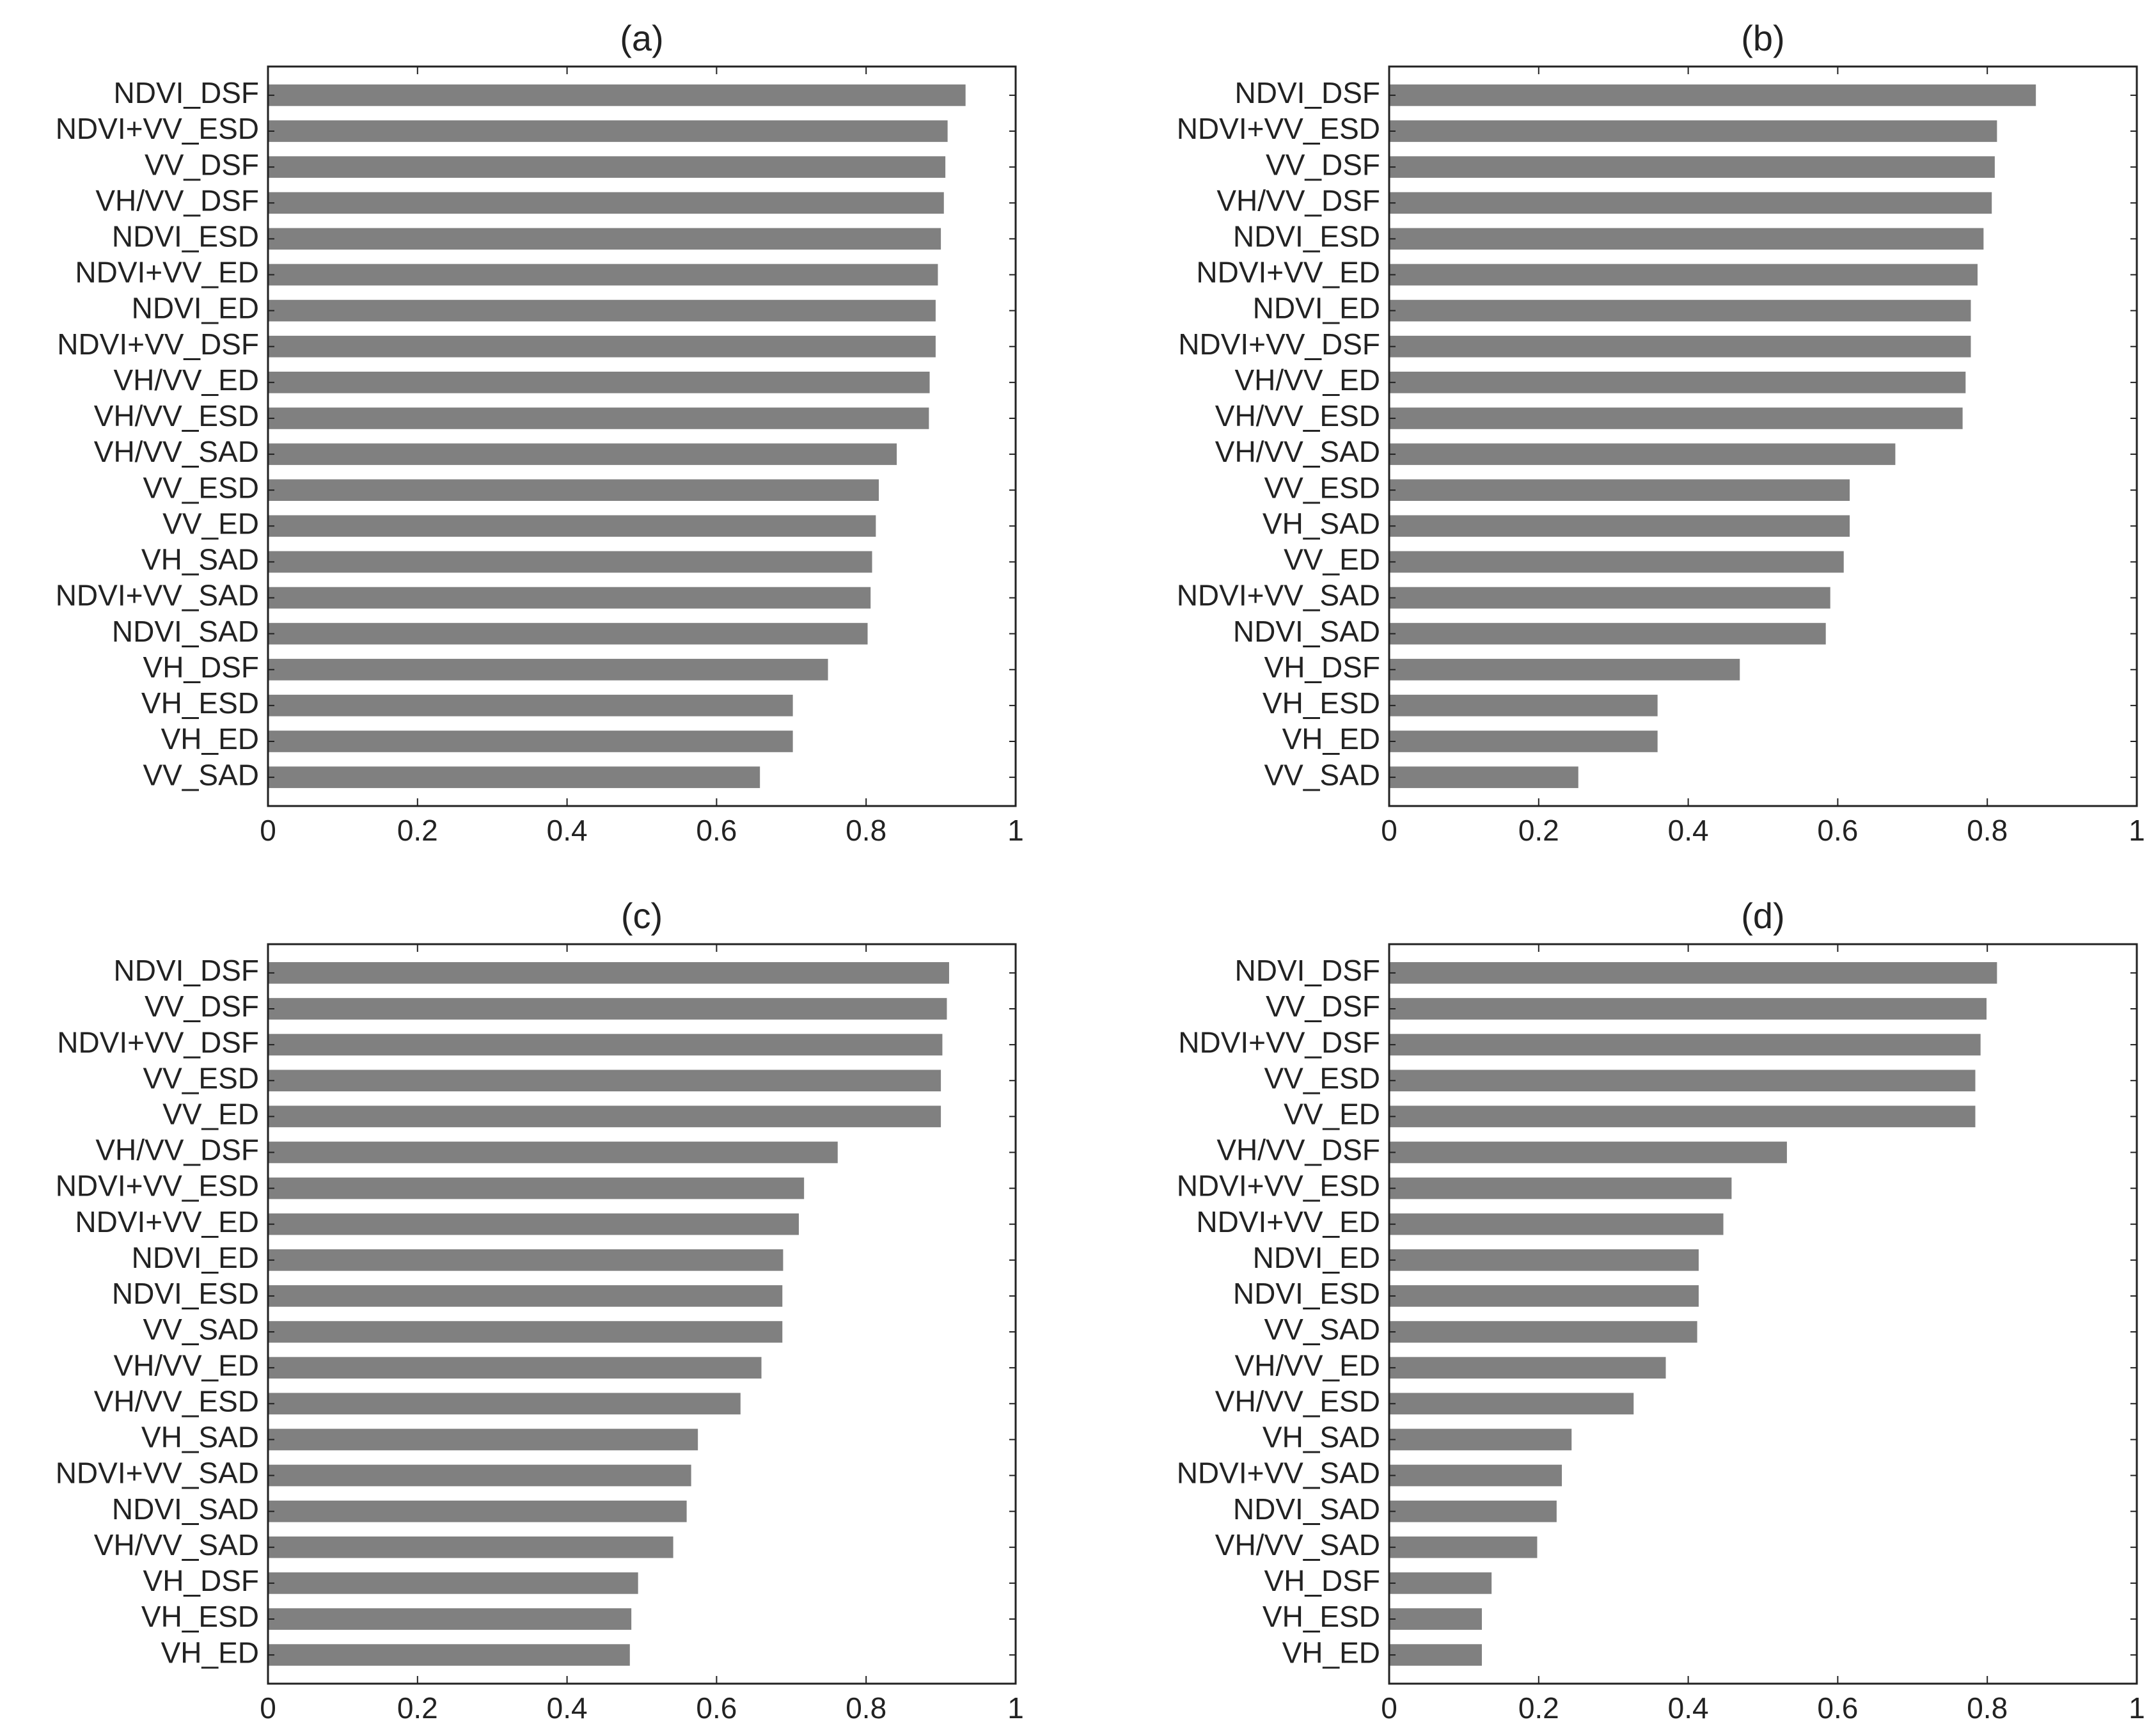 Image resolution: width=2156 pixels, height=1731 pixels. Describe the element at coordinates (1322, 667) in the screenshot. I see `y-tick-label: VH_DSF` at that location.